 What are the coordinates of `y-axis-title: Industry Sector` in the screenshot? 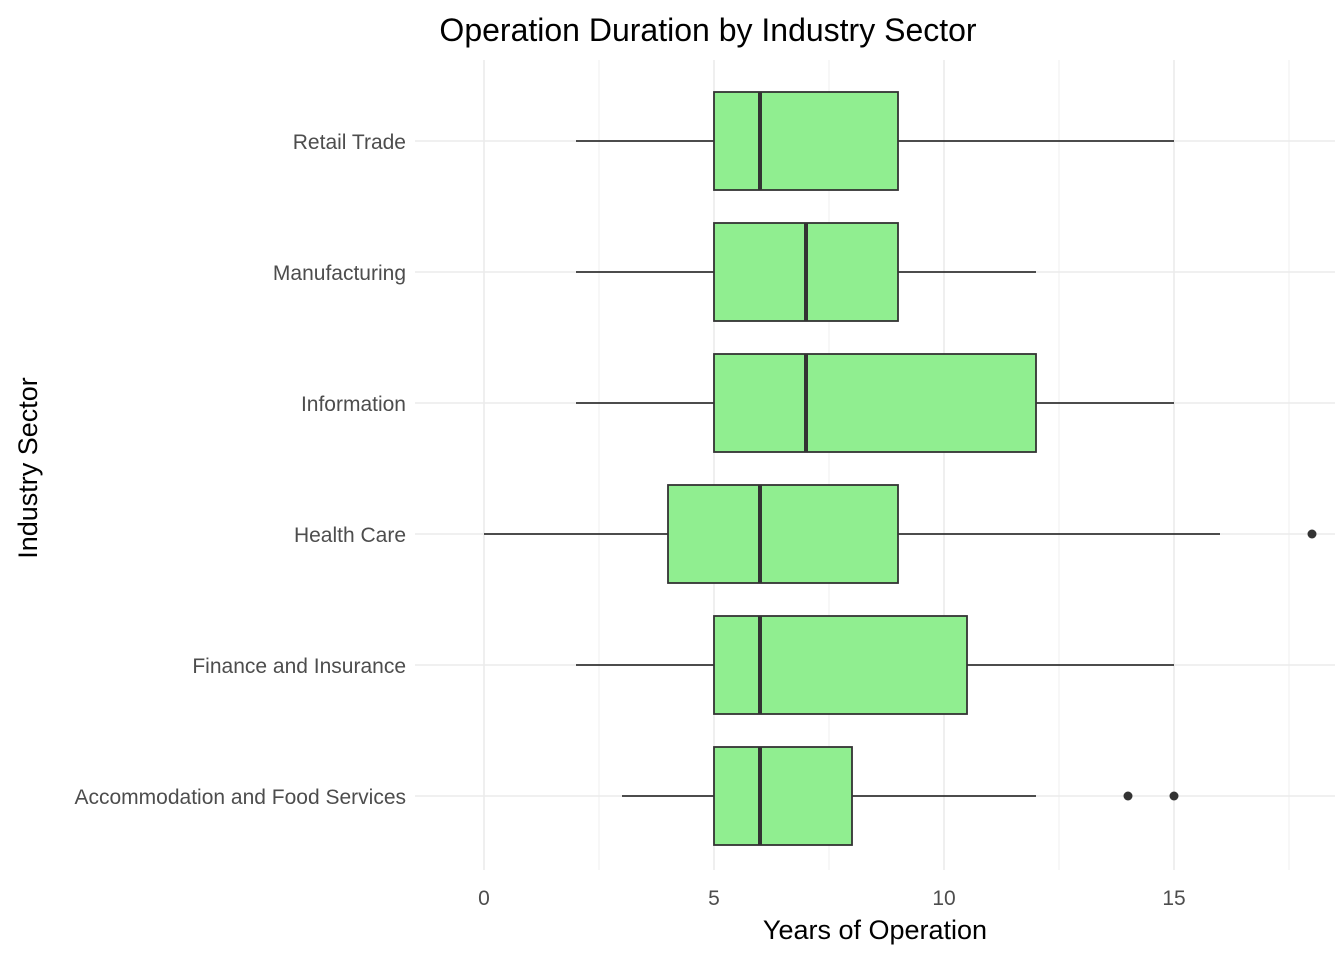 It's located at (28, 468).